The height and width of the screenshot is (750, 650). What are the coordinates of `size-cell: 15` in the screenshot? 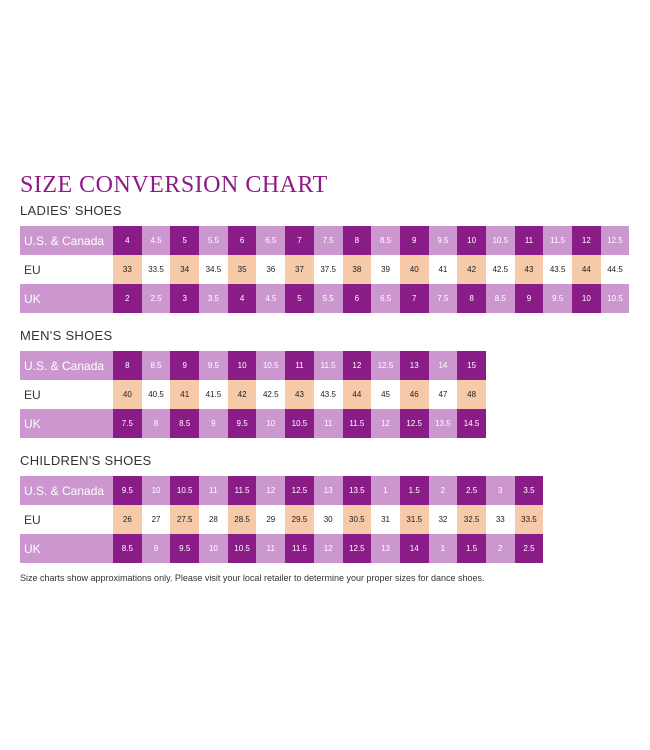 It's located at (471, 365).